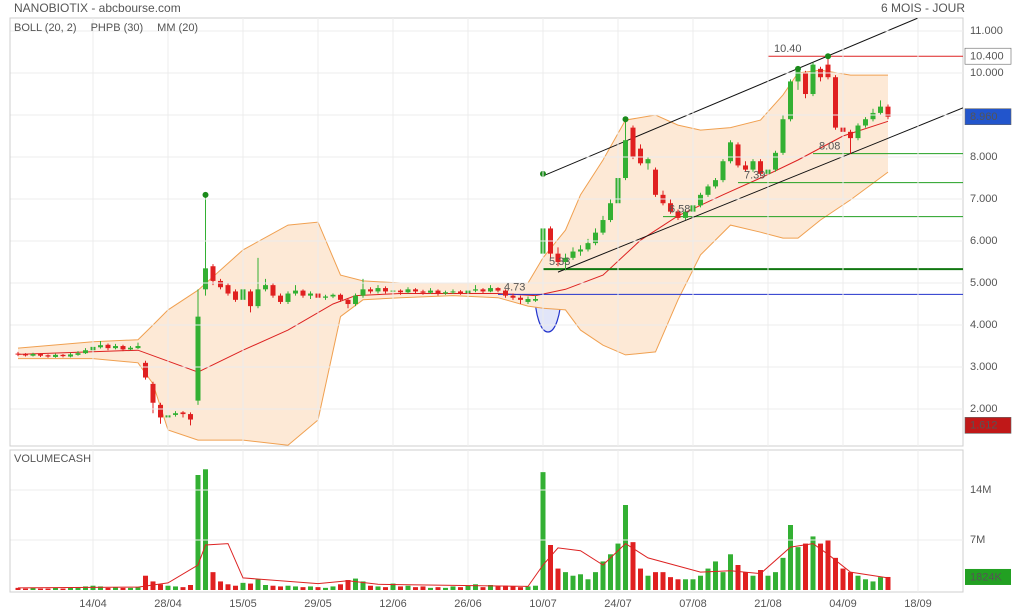 This screenshot has width=1014, height=614. What do you see at coordinates (984, 367) in the screenshot?
I see `y-tick-label: 3.000` at bounding box center [984, 367].